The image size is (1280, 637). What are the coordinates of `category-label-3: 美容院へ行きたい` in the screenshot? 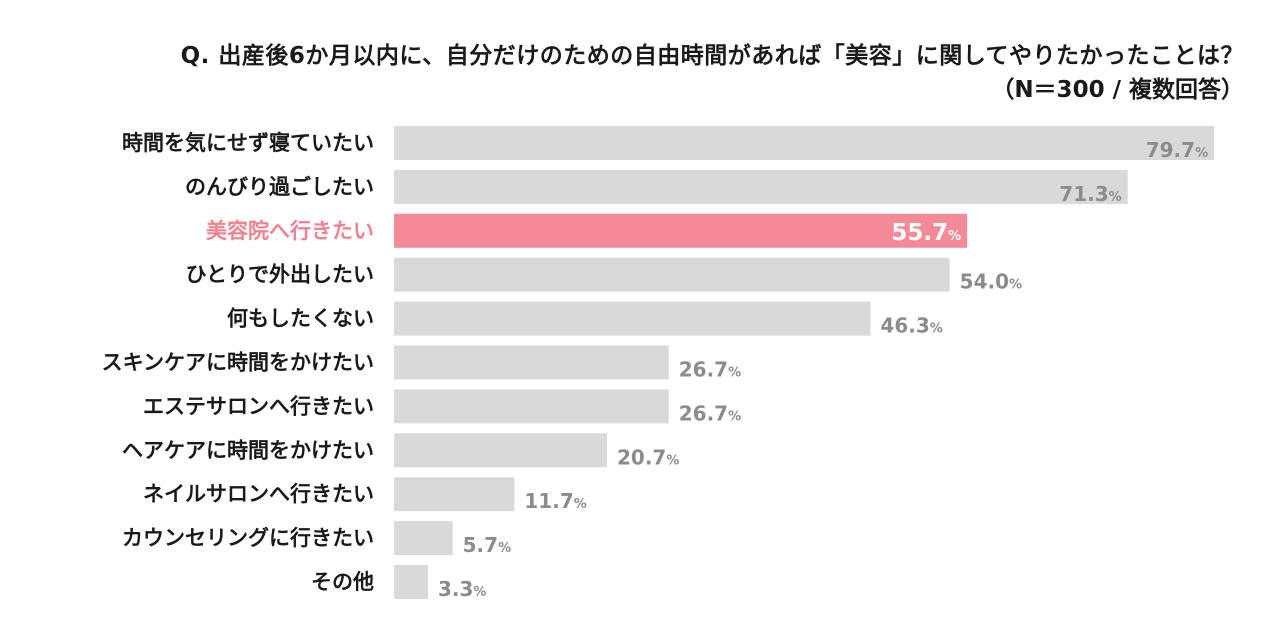 It's located at (290, 231).